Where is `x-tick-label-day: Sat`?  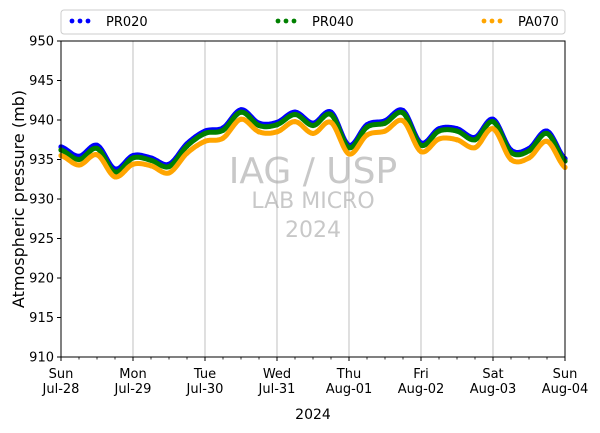
x-tick-label-day: Sat is located at coordinates (492, 374).